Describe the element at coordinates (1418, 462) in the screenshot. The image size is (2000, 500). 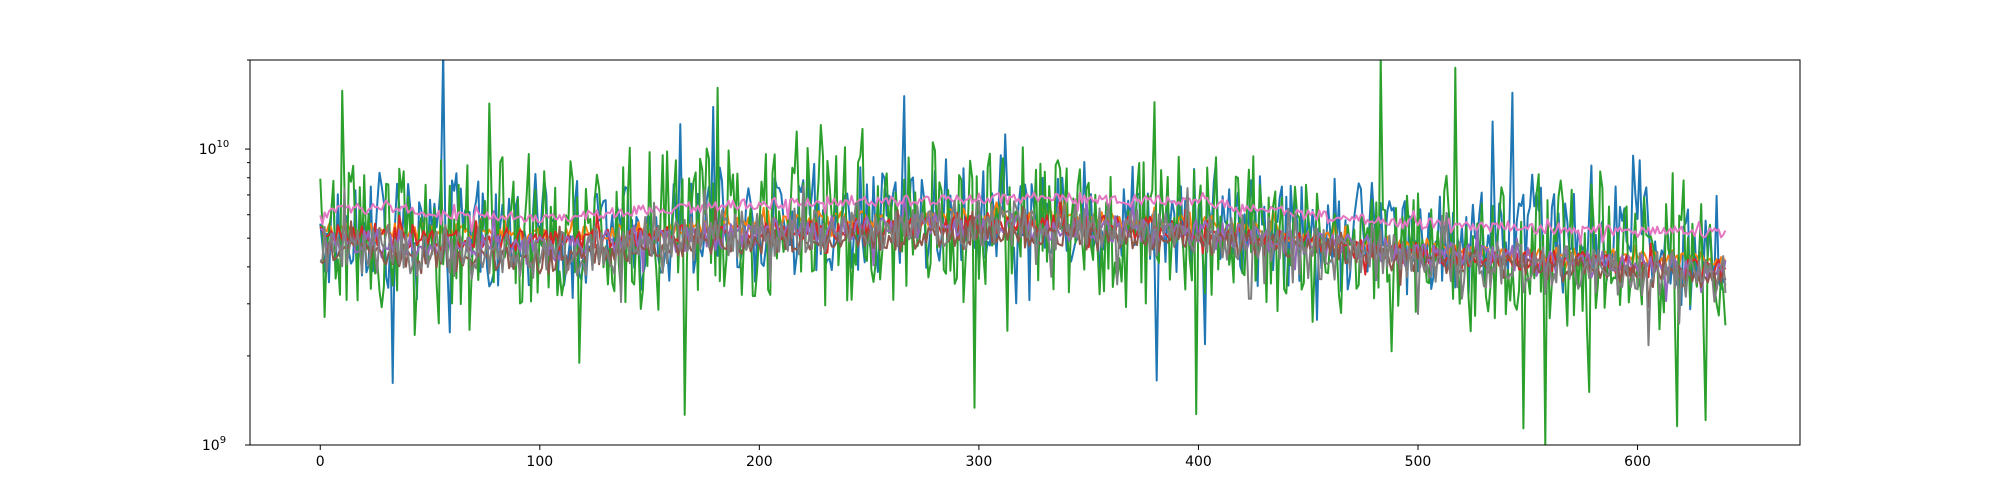
I see `x-tick-label: 500` at that location.